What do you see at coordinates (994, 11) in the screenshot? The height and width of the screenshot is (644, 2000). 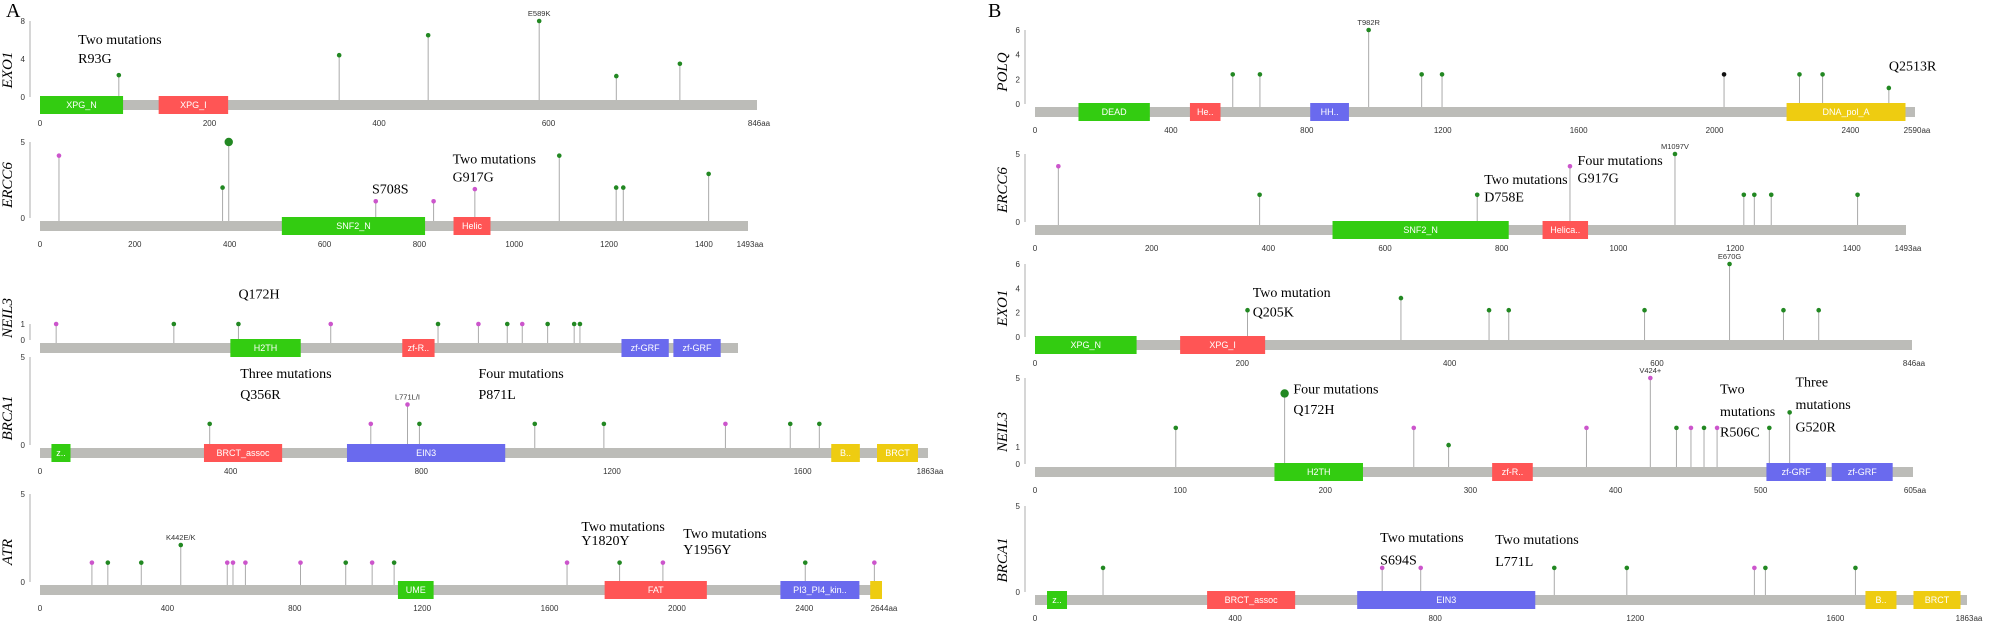 I see `panel-letter-b: B` at bounding box center [994, 11].